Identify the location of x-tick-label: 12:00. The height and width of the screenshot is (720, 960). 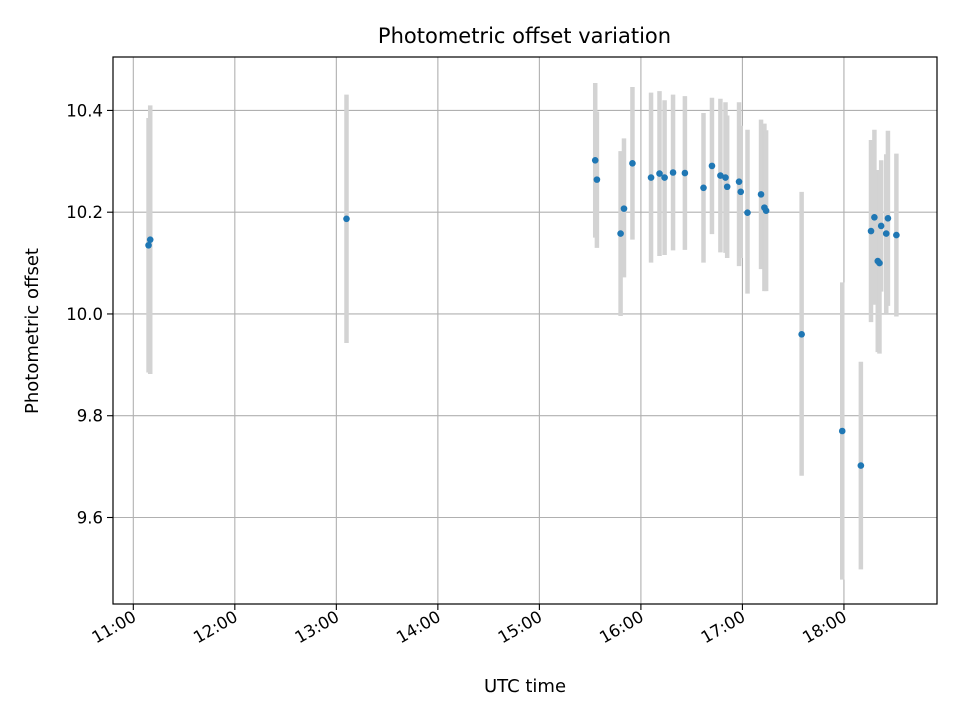
(215, 627).